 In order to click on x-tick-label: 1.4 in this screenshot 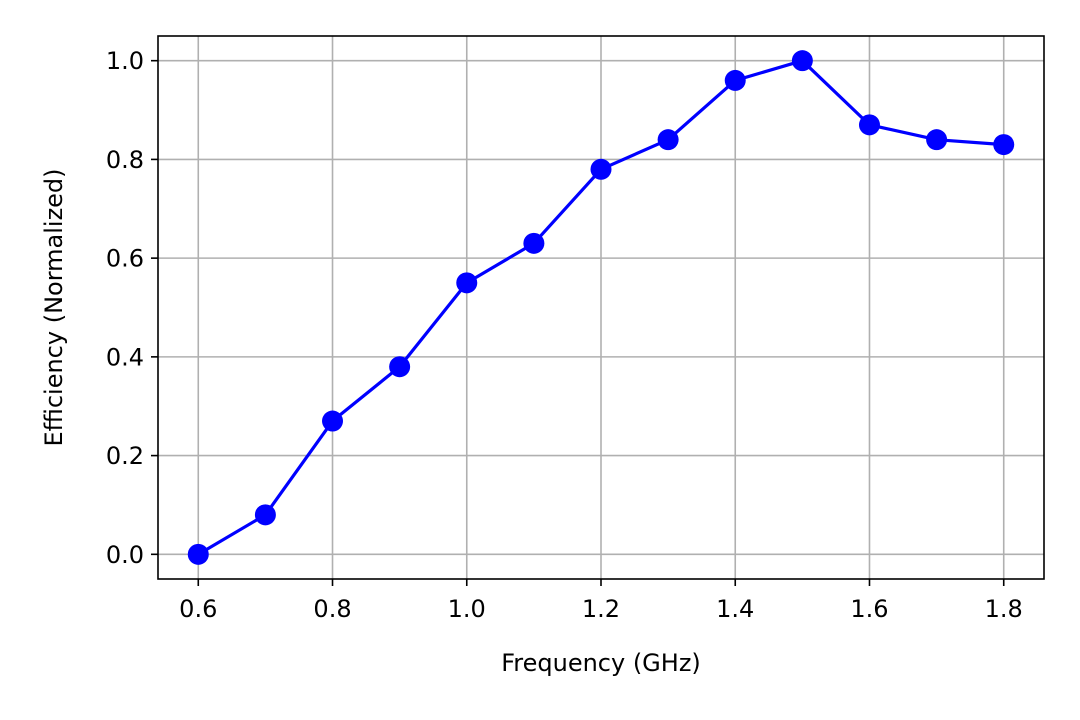, I will do `click(735, 609)`.